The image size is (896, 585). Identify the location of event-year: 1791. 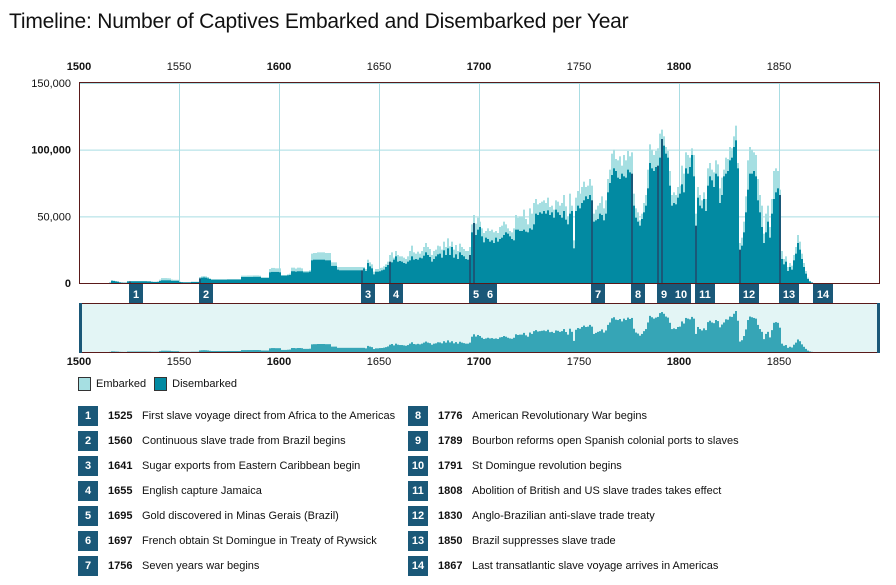
(450, 466).